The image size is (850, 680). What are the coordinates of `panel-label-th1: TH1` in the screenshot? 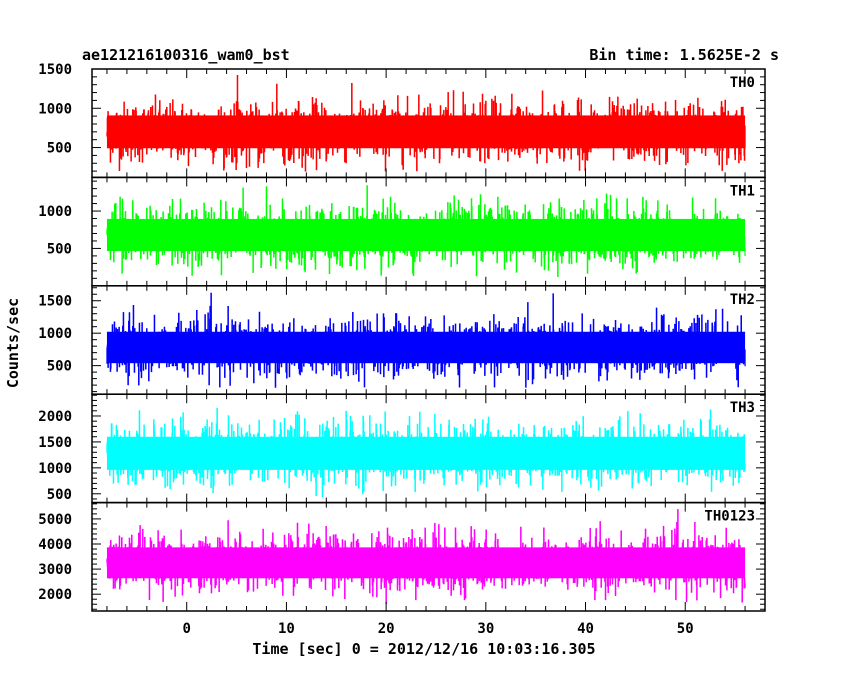 It's located at (742, 191).